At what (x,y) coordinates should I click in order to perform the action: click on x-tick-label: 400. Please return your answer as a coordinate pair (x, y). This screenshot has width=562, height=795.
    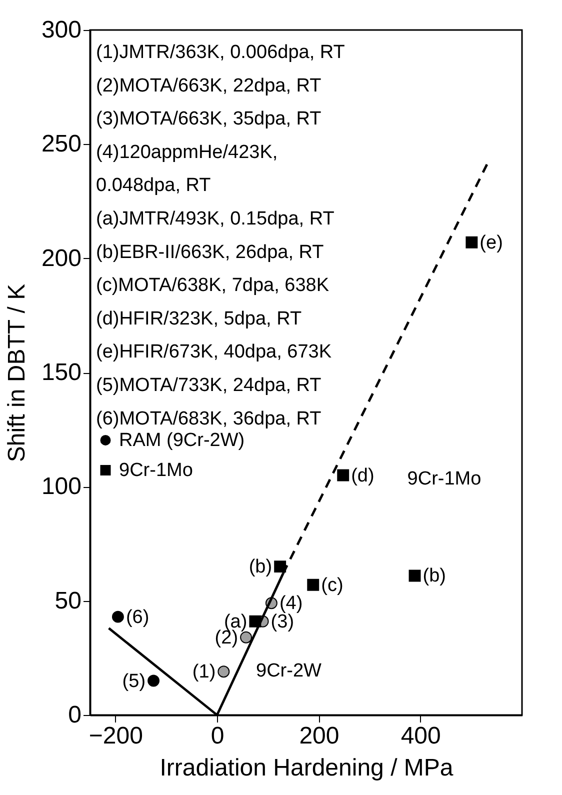
    Looking at the image, I should click on (420, 736).